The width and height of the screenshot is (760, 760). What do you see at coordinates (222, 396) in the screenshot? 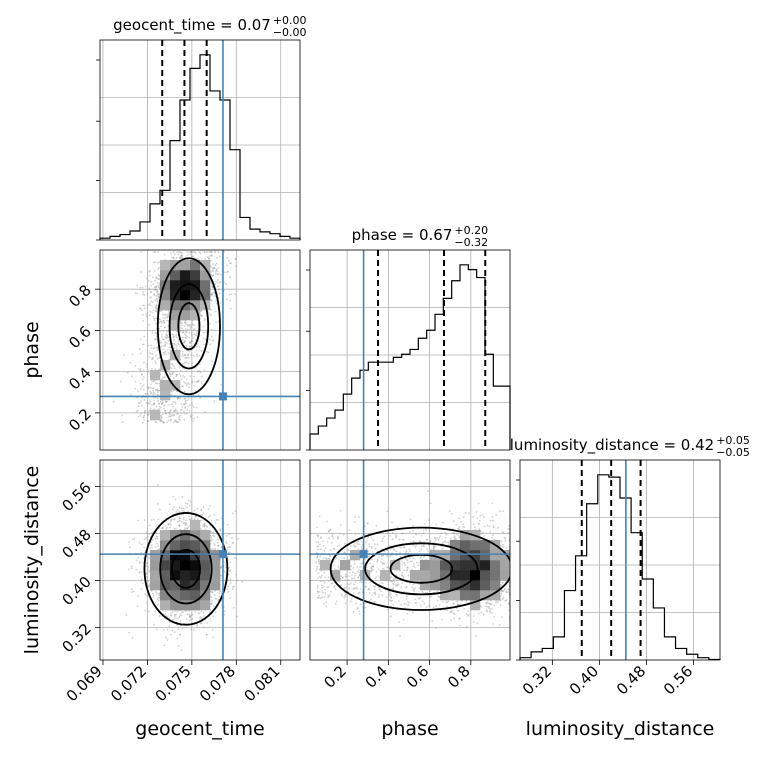
I see `truth-point` at bounding box center [222, 396].